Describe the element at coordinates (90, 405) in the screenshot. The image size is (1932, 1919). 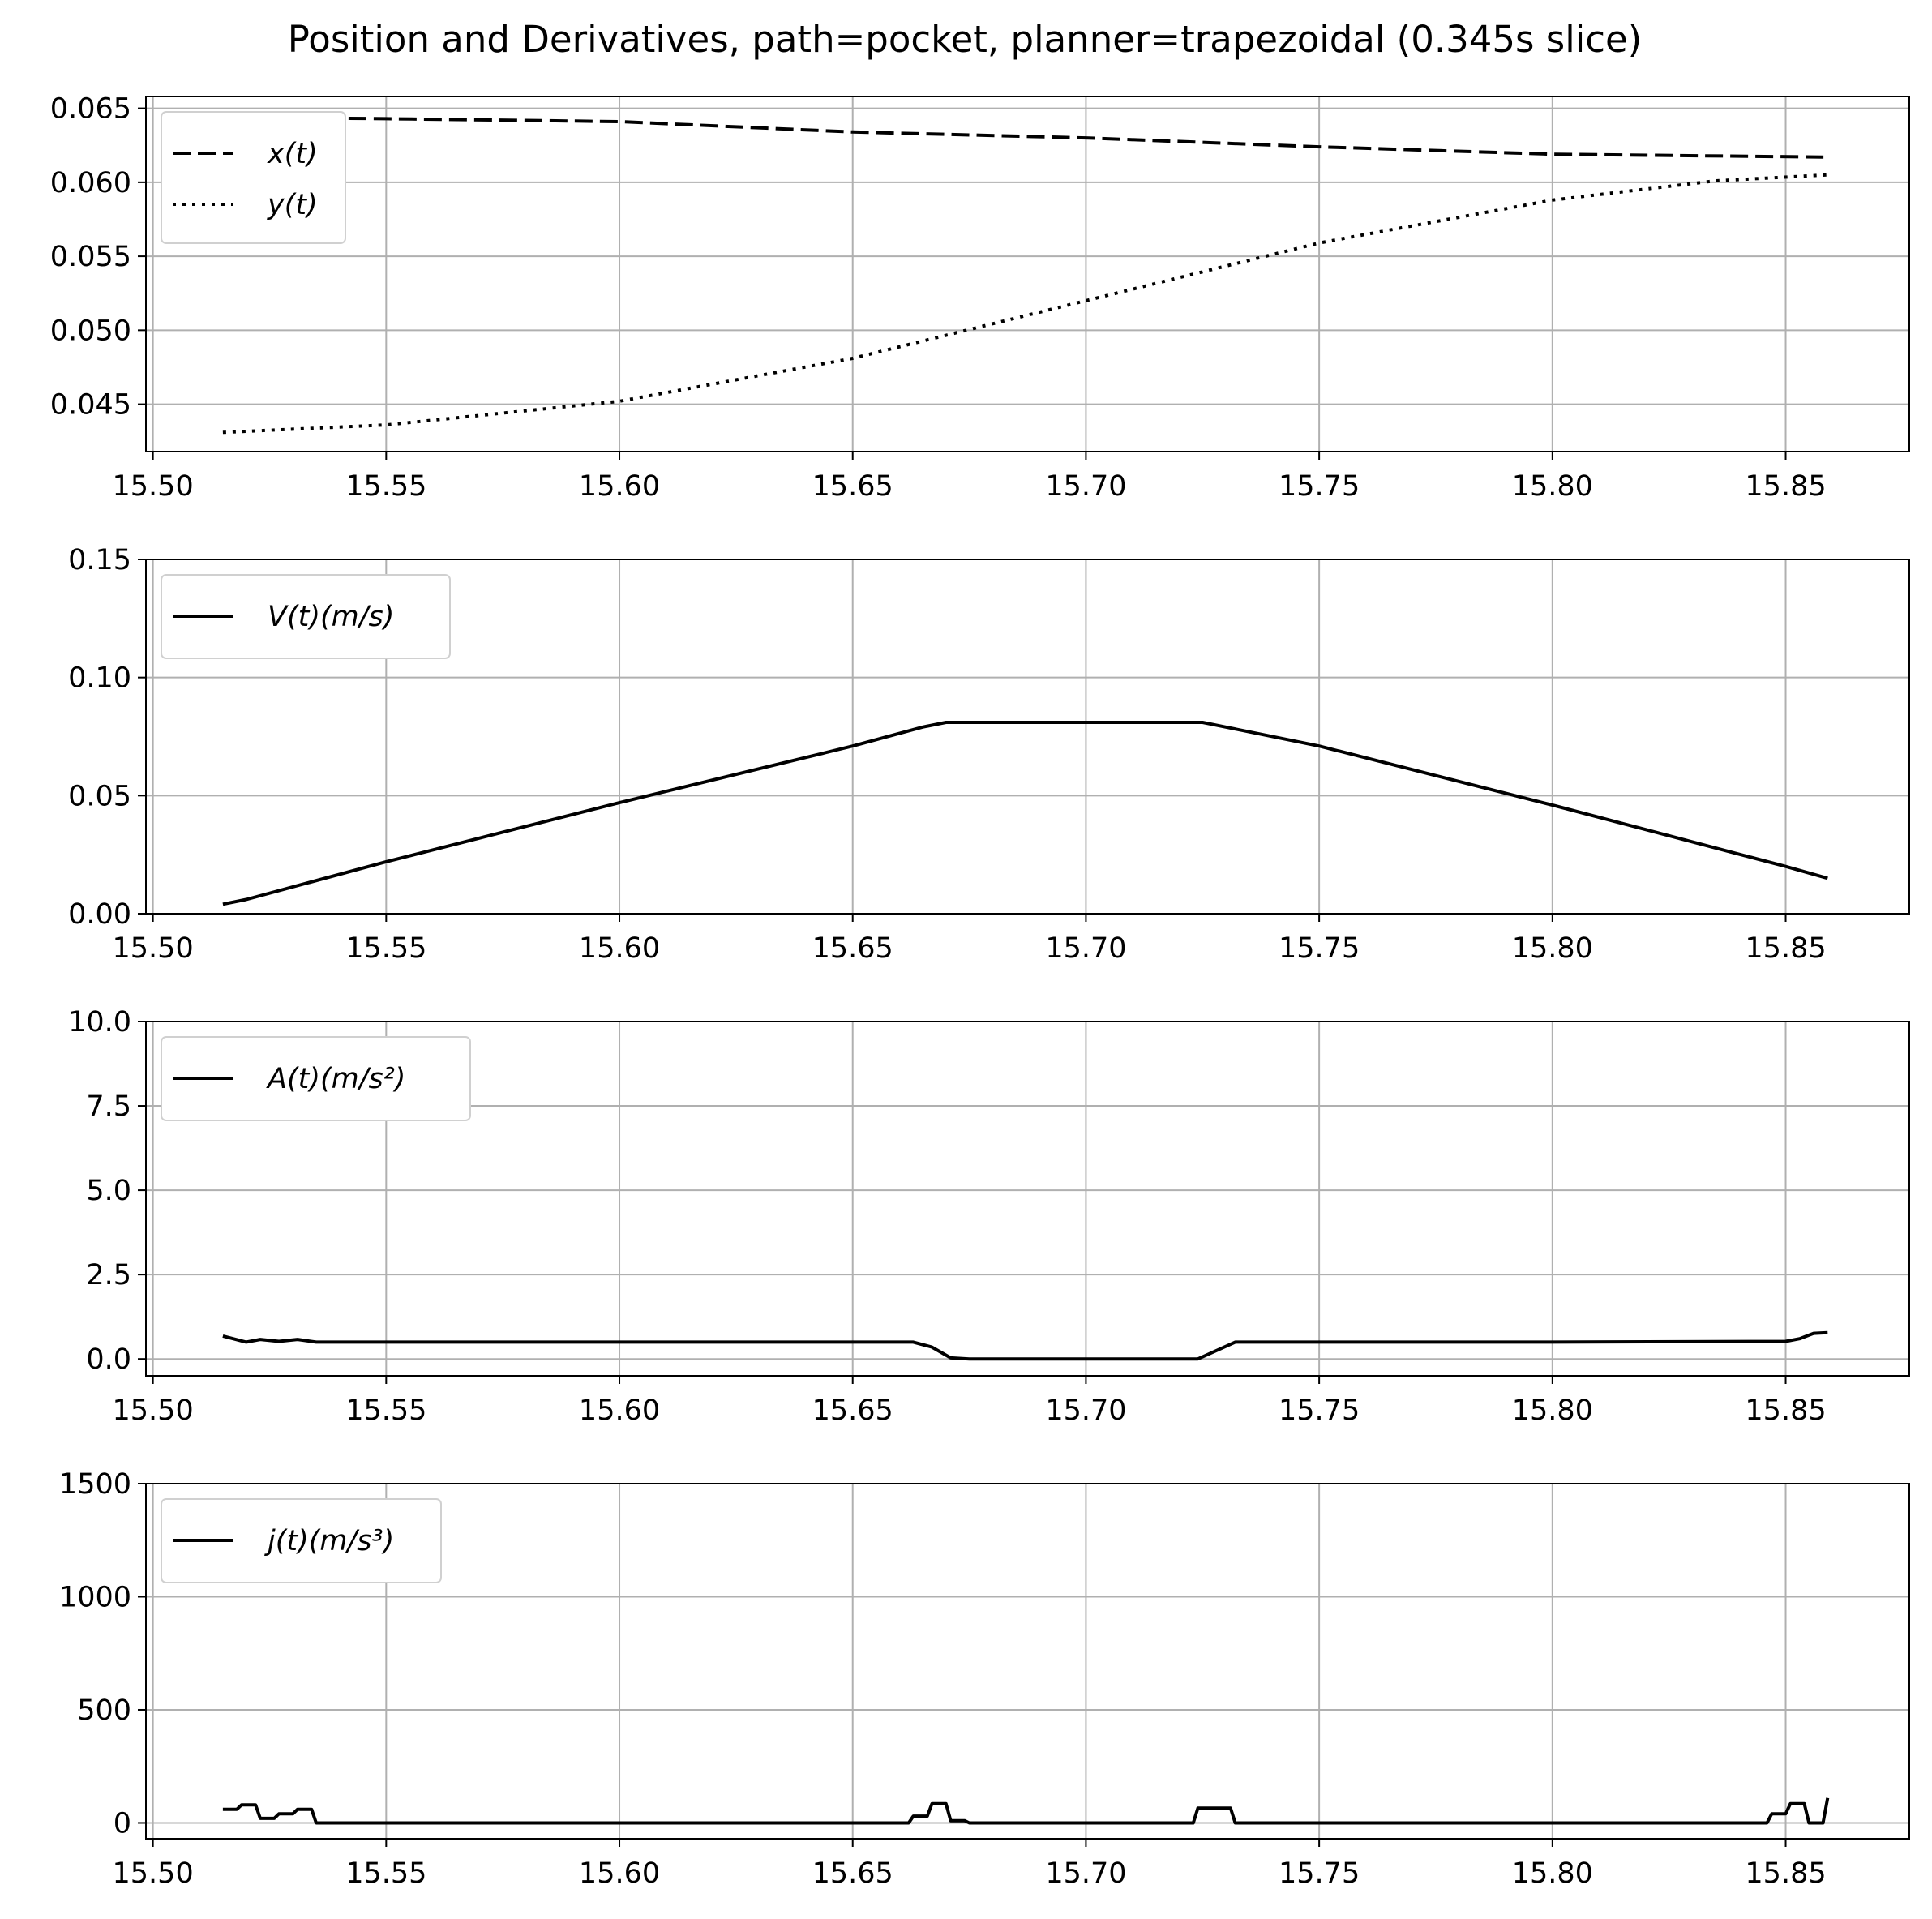
I see `y-tick-label: 0.045` at that location.